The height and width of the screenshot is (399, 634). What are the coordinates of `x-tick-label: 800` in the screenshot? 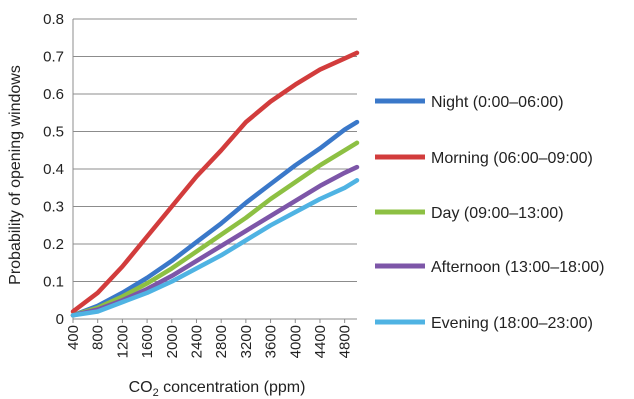 It's located at (98, 337).